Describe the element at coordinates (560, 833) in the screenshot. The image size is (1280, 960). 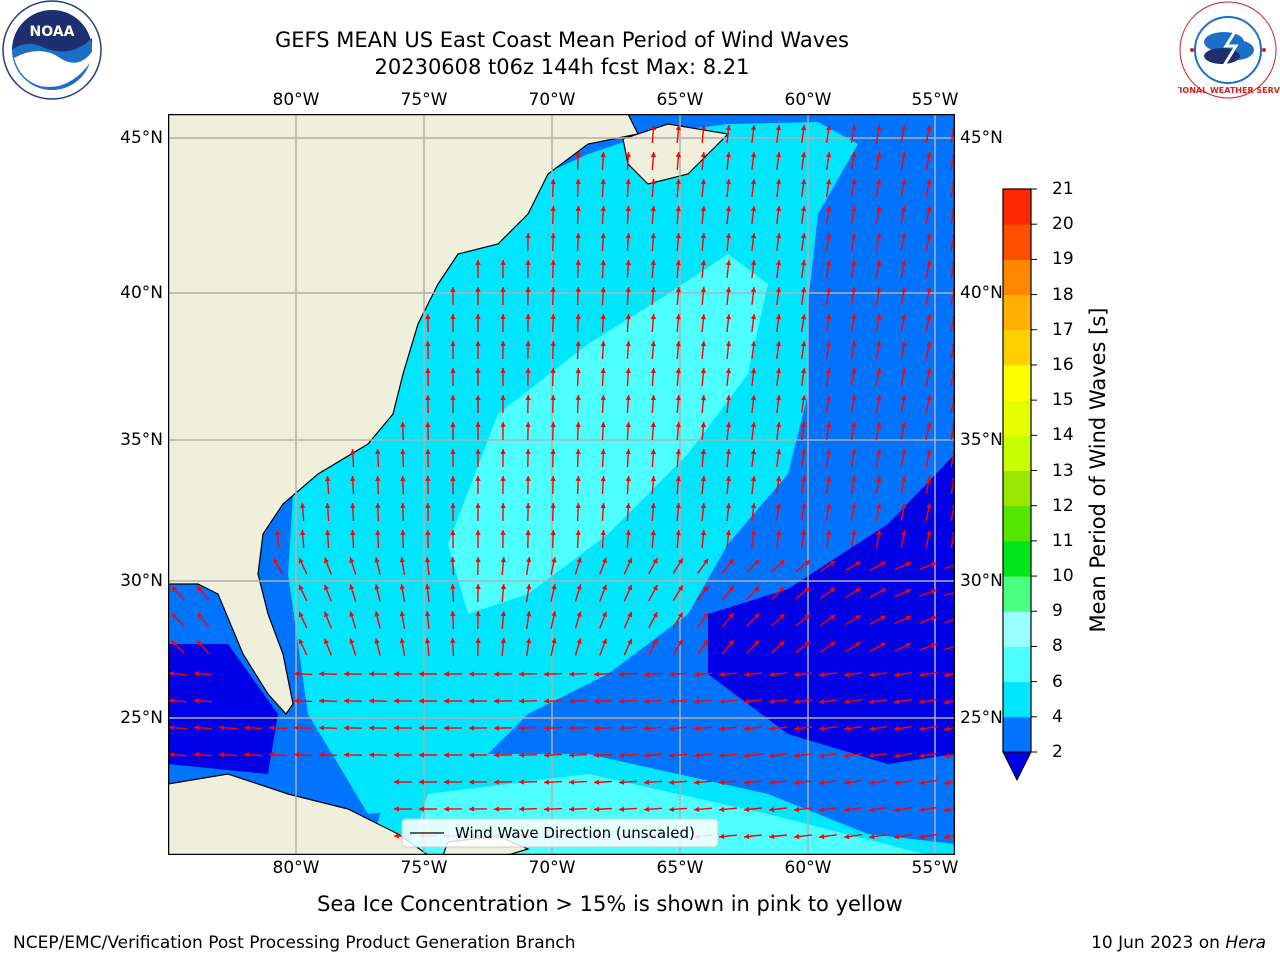
I see `arrow-legend: Wind Wave Direction (unscaled)` at that location.